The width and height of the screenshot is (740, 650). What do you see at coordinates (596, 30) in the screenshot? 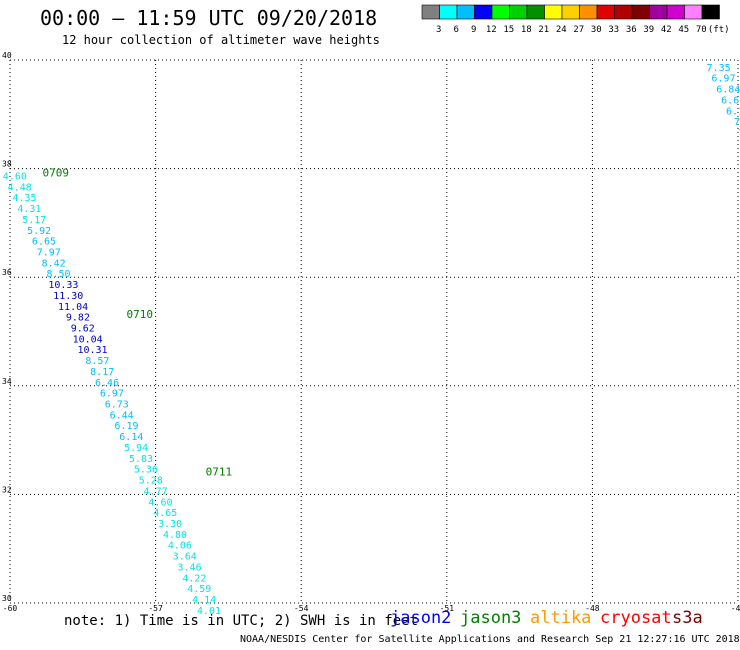
I see `legend-label: 30` at bounding box center [596, 30].